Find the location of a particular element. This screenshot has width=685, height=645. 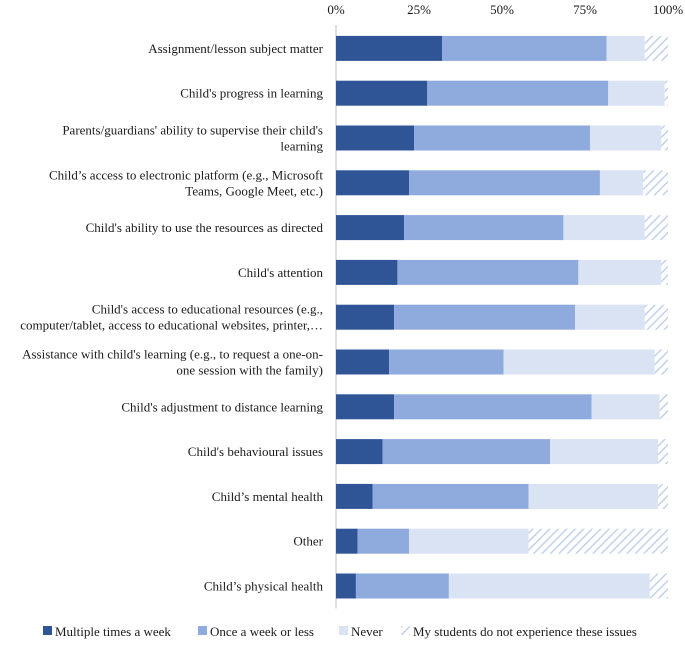

x-tick-label: 0% is located at coordinates (336, 9).